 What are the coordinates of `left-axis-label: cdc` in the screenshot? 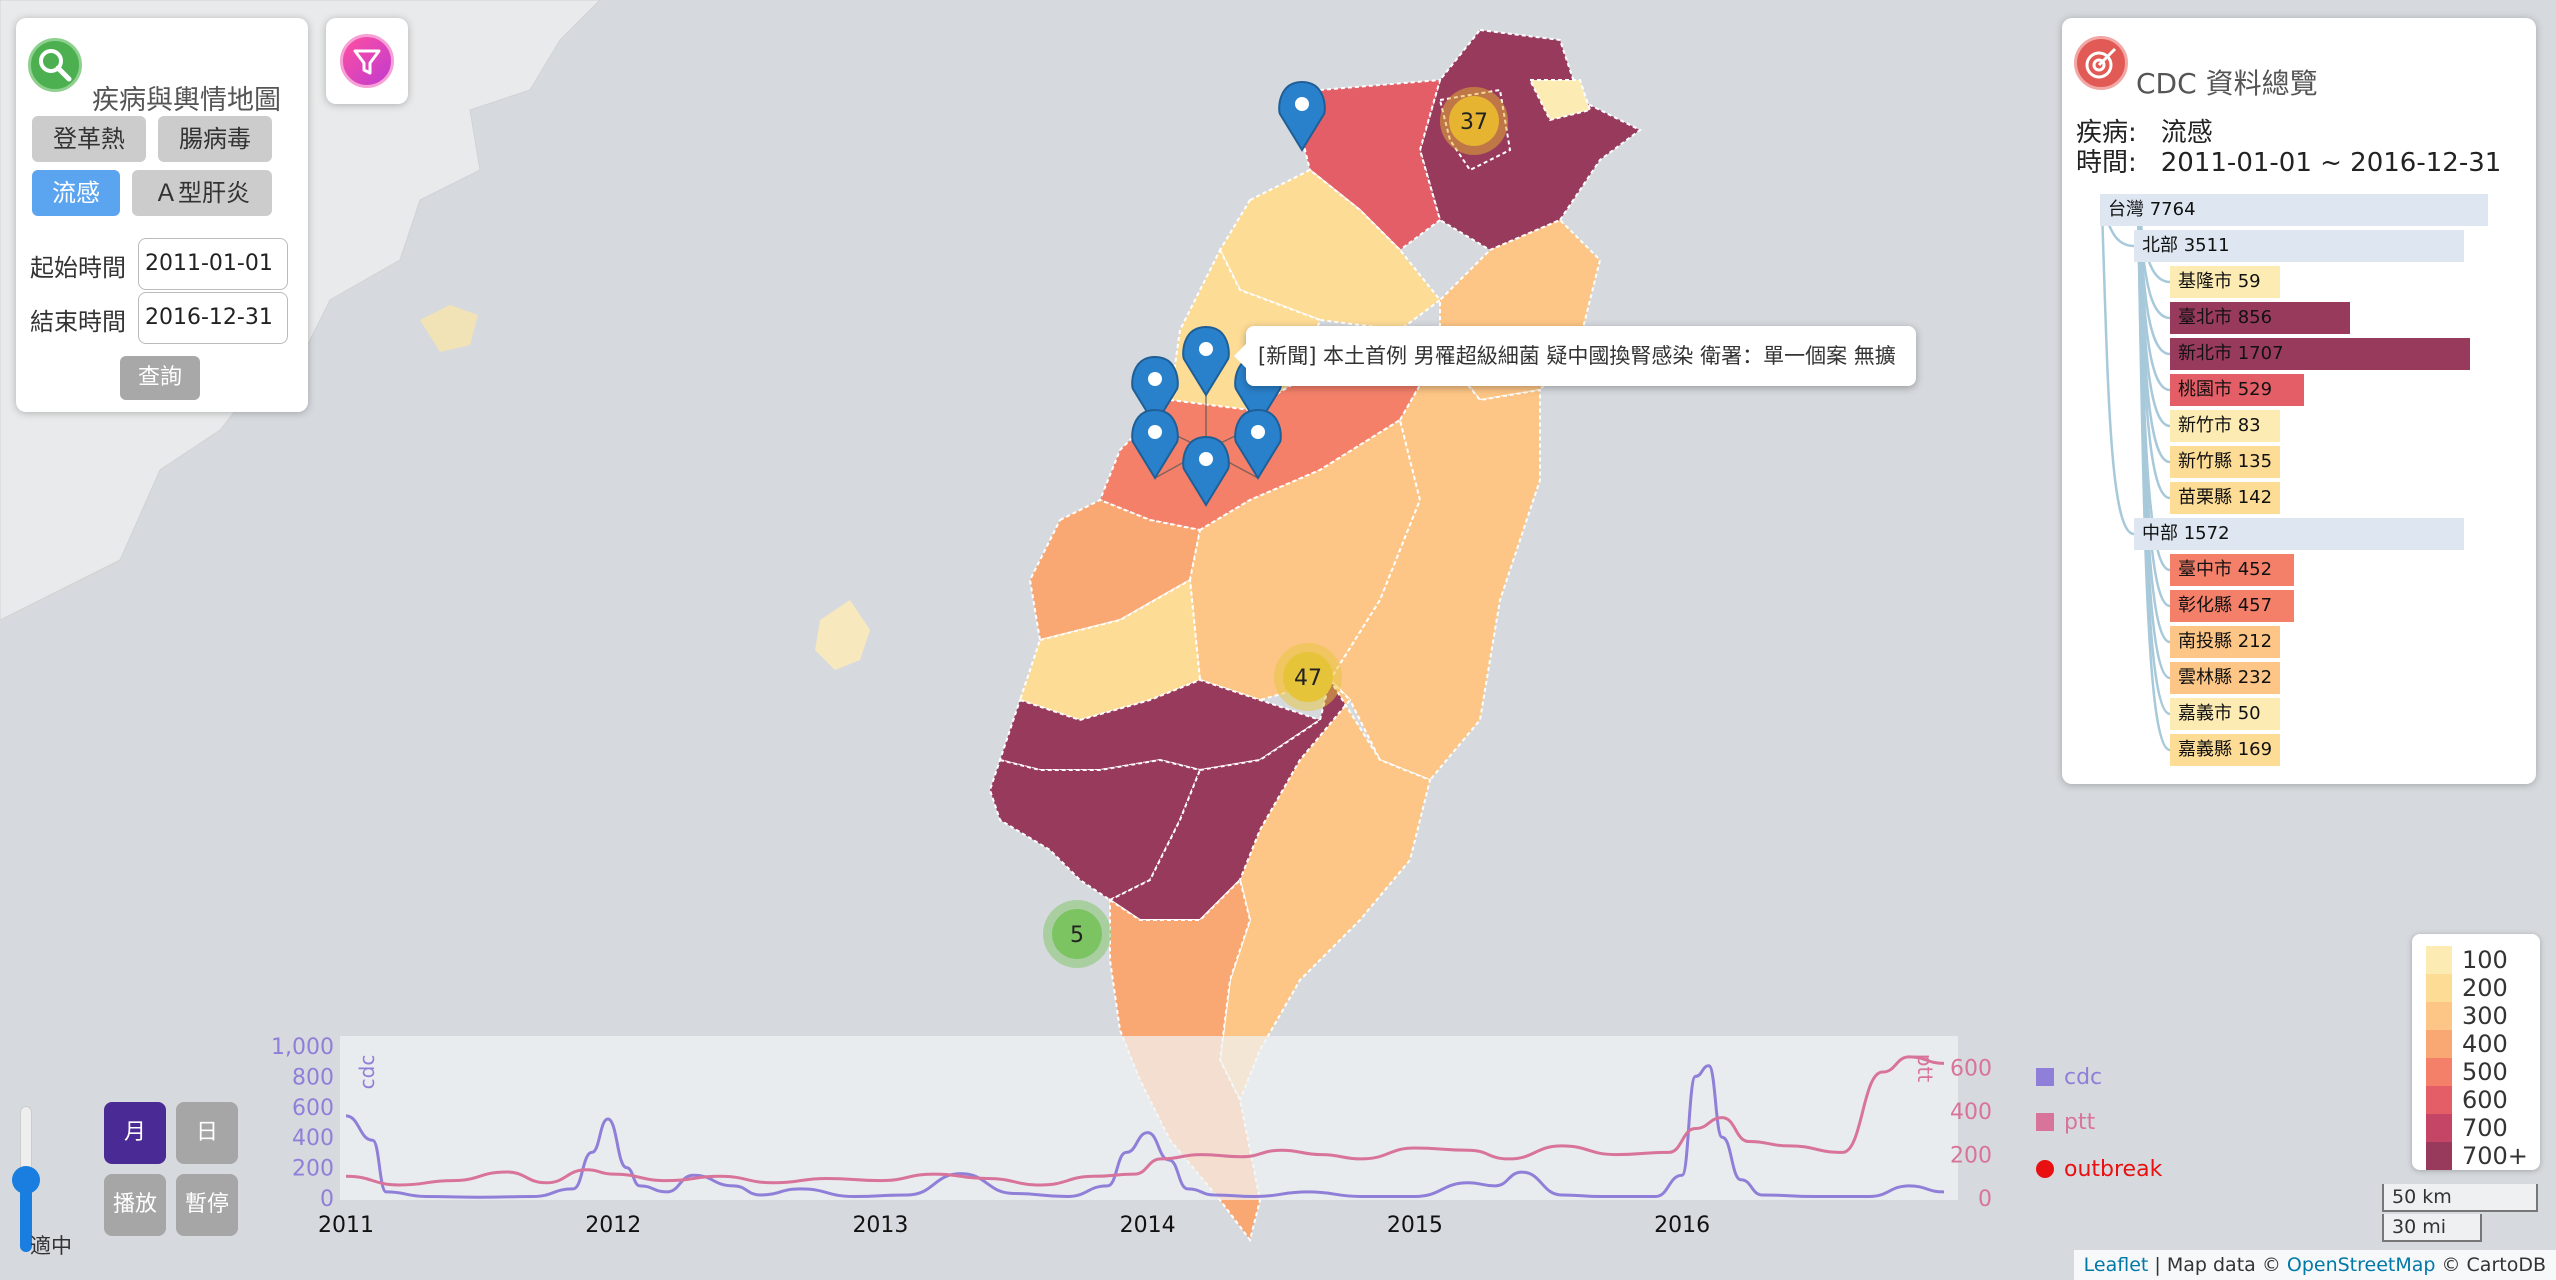 It's located at (367, 1072).